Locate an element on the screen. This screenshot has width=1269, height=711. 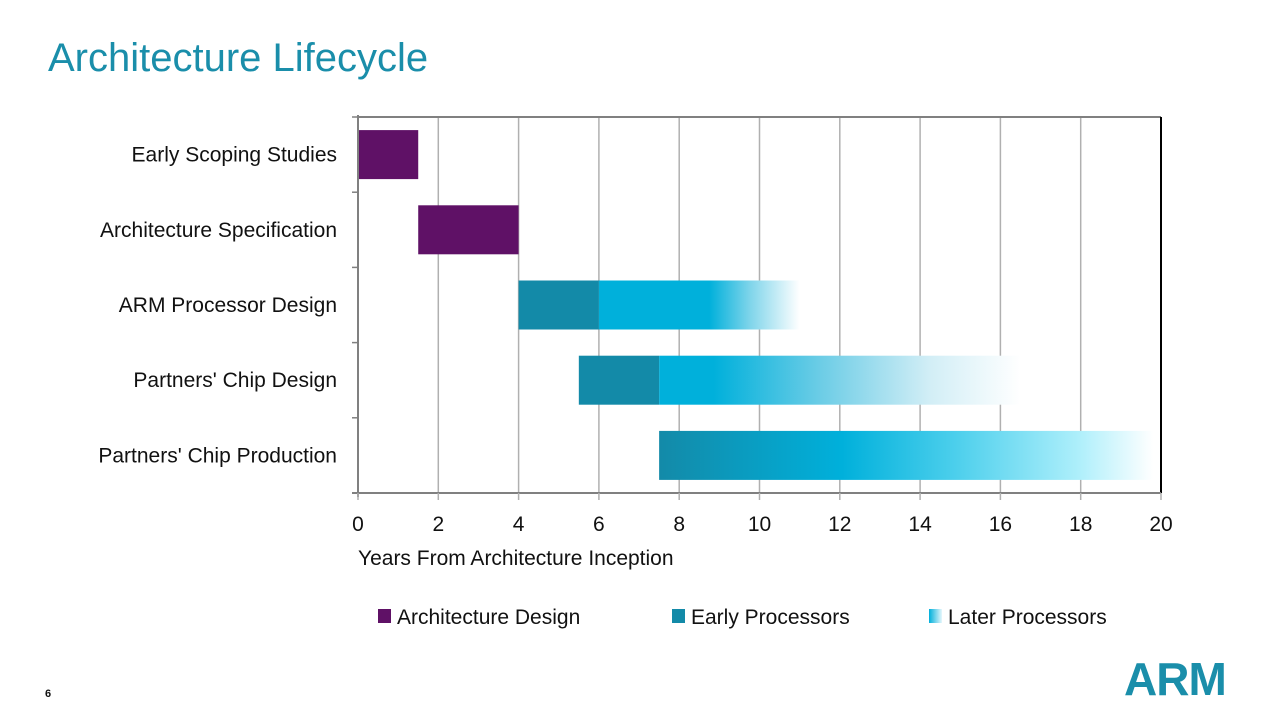
bar-later-processors-arm-processor-design is located at coordinates (699, 305).